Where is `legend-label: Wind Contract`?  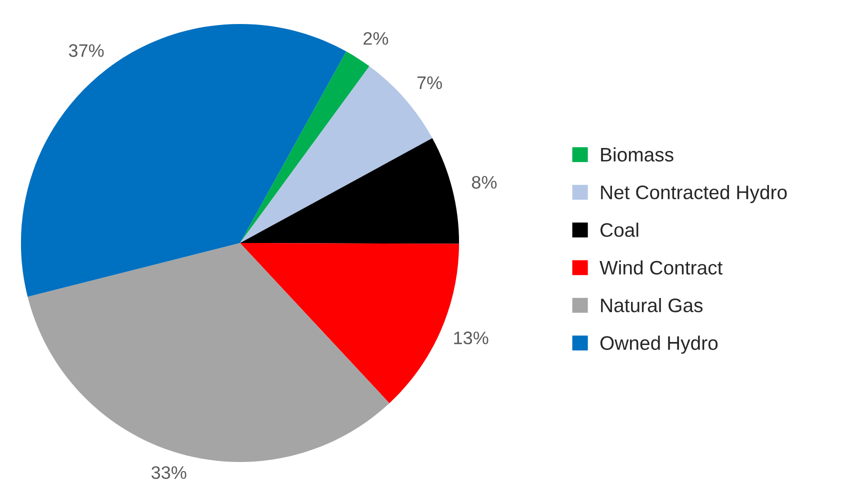 legend-label: Wind Contract is located at coordinates (661, 267).